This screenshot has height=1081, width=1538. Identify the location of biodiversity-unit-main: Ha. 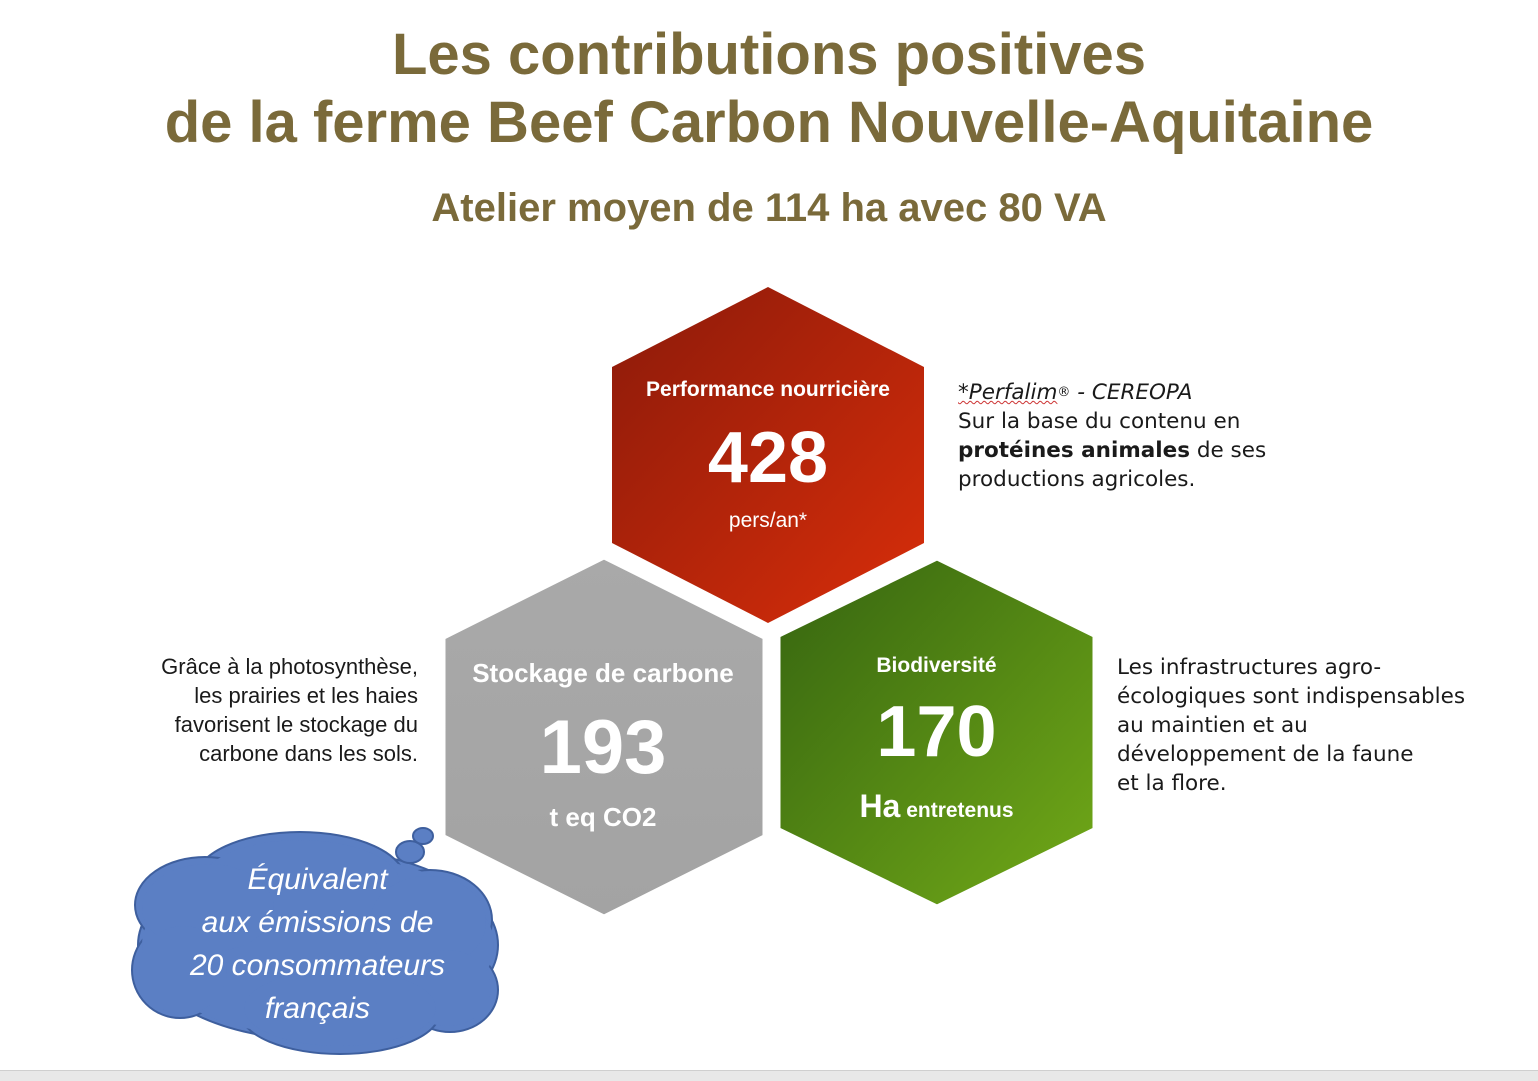
(880, 806).